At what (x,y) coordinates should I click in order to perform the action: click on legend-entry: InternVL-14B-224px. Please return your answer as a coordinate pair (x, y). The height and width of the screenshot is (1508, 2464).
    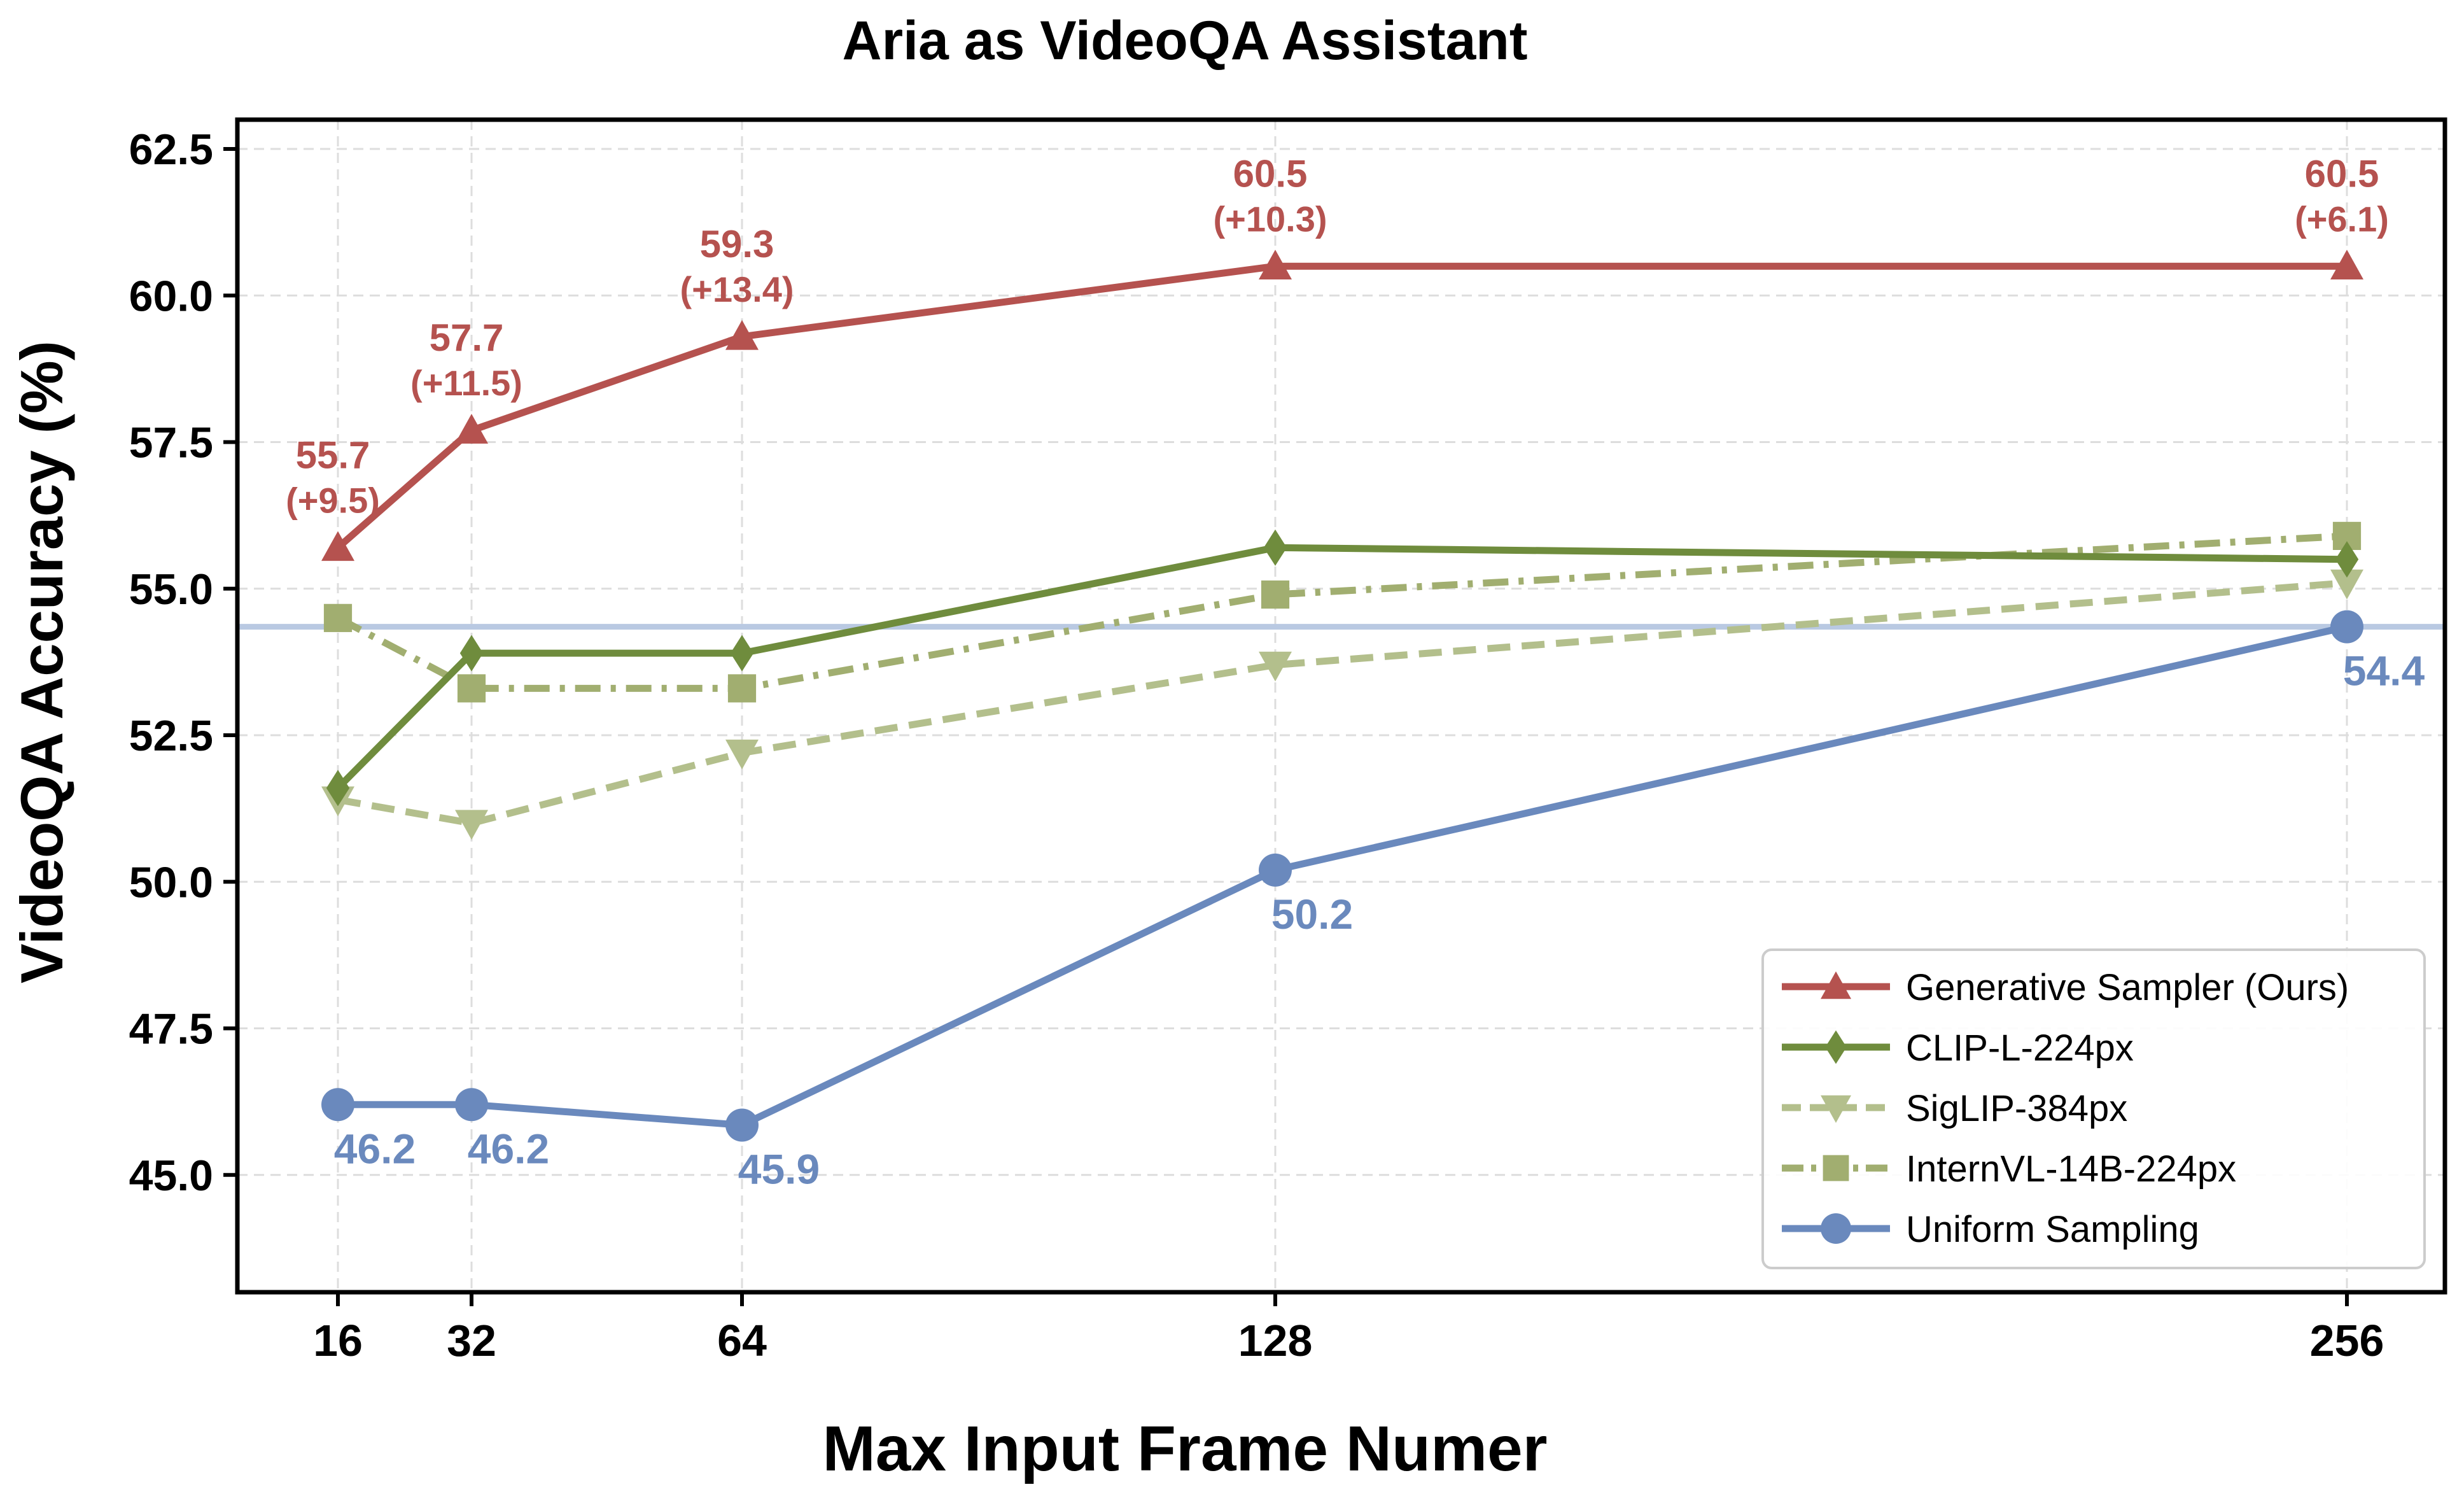
    Looking at the image, I should click on (2009, 1169).